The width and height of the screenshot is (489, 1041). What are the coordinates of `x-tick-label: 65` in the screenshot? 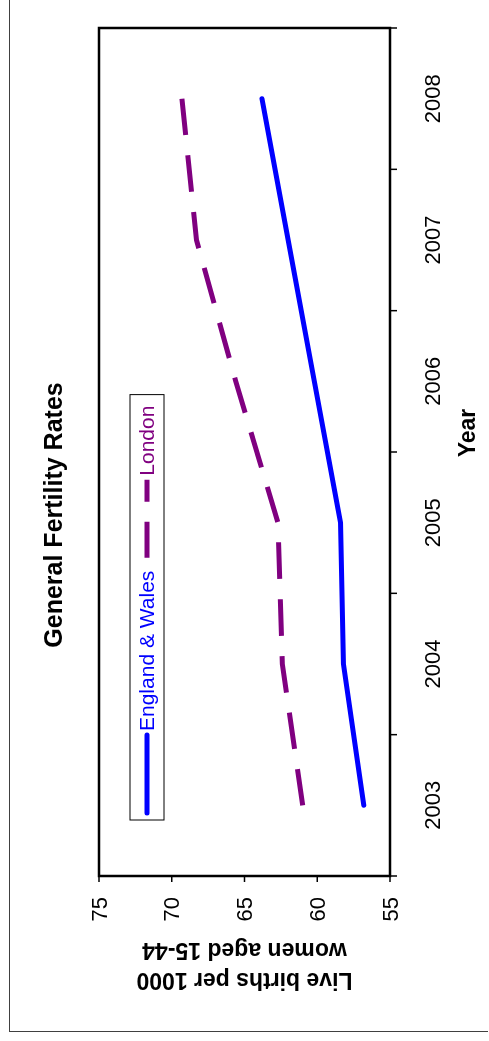 It's located at (245, 909).